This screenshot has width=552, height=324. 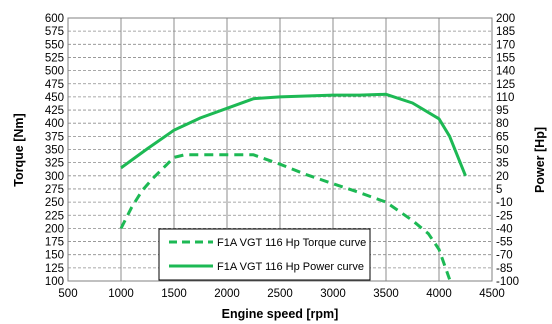 What do you see at coordinates (505, 85) in the screenshot?
I see `y-right-tick-label: 125` at bounding box center [505, 85].